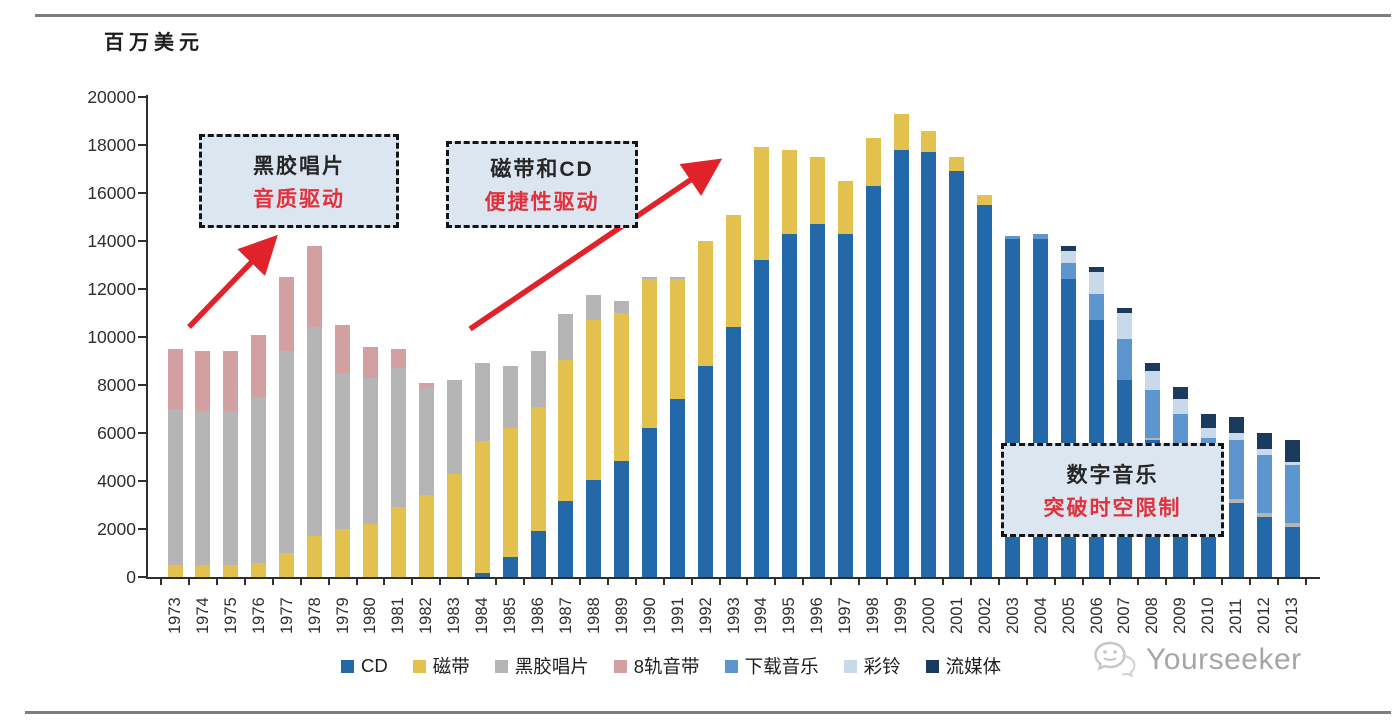 This screenshot has width=1399, height=728. I want to click on legend-item-CD: CD, so click(364, 666).